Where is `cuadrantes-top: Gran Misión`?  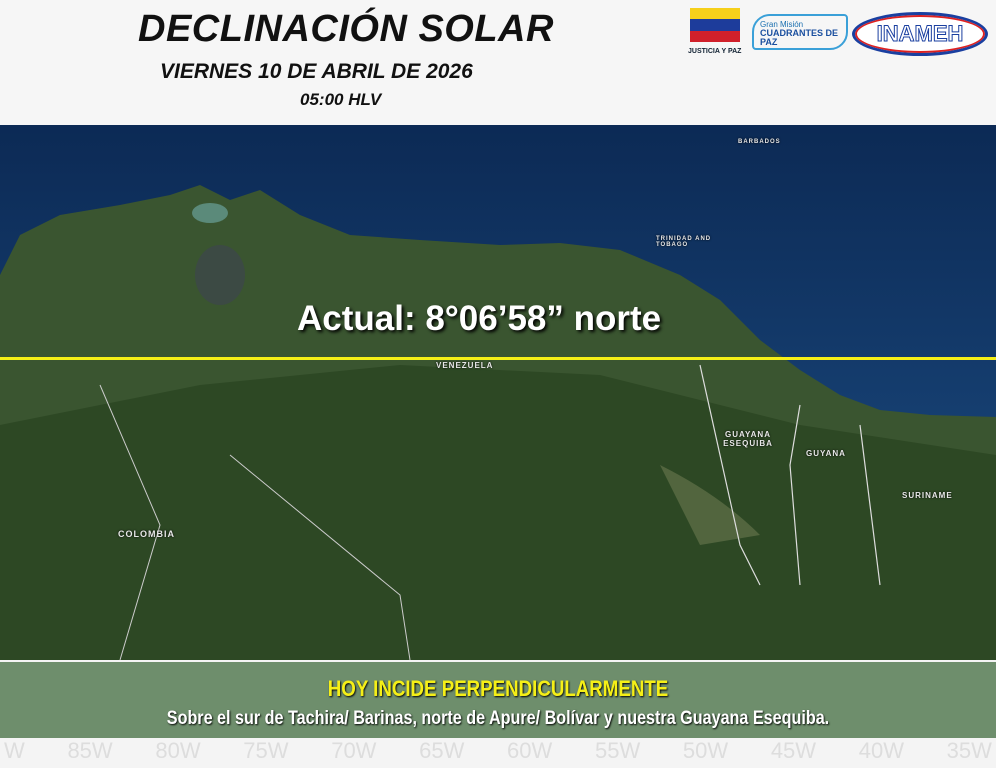
cuadrantes-top: Gran Misión is located at coordinates (782, 24).